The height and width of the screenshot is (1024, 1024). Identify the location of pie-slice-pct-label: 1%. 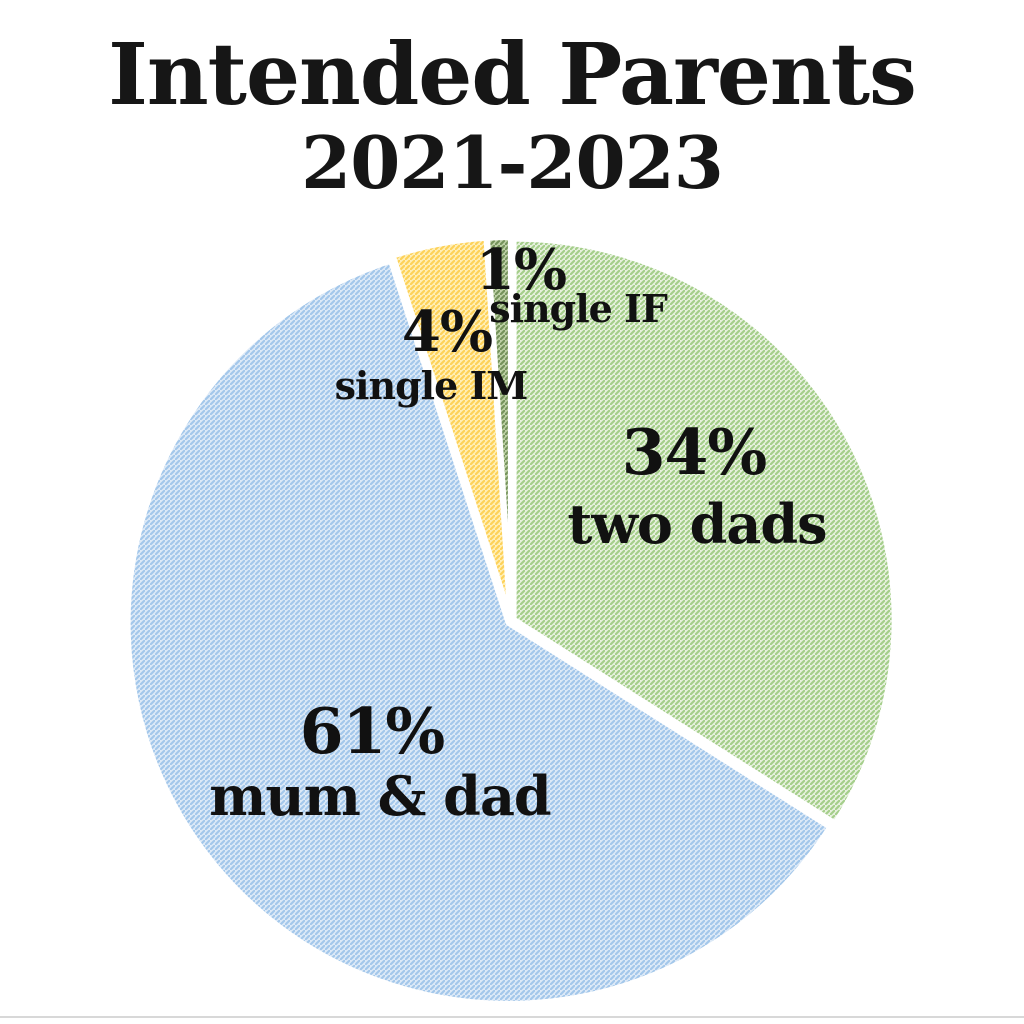
(521, 270).